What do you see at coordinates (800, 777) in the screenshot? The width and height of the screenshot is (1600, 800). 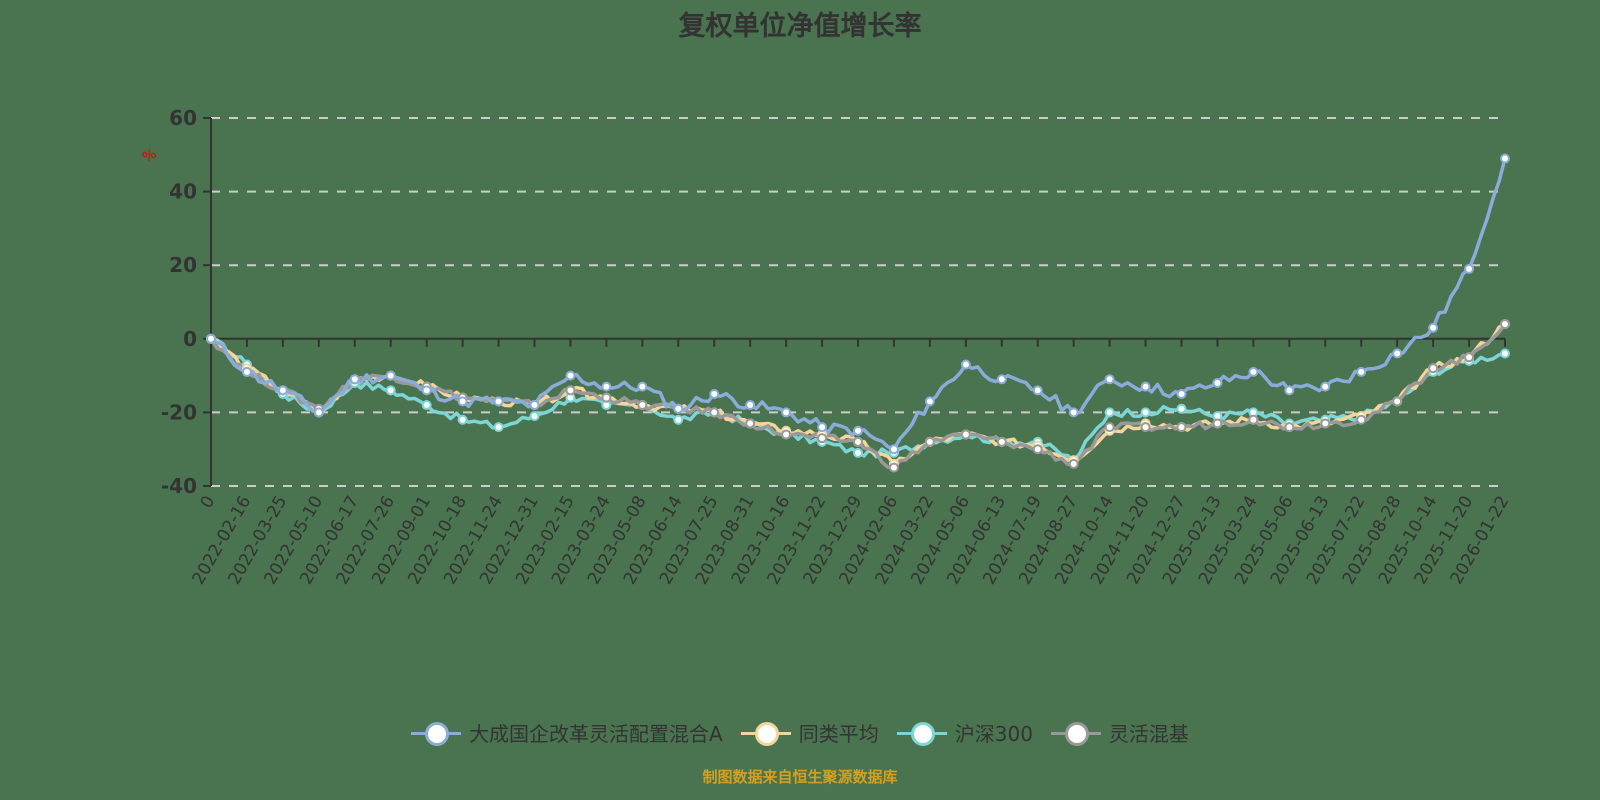 I see `data-source-note: 制图数据来自恒生聚源数据库` at bounding box center [800, 777].